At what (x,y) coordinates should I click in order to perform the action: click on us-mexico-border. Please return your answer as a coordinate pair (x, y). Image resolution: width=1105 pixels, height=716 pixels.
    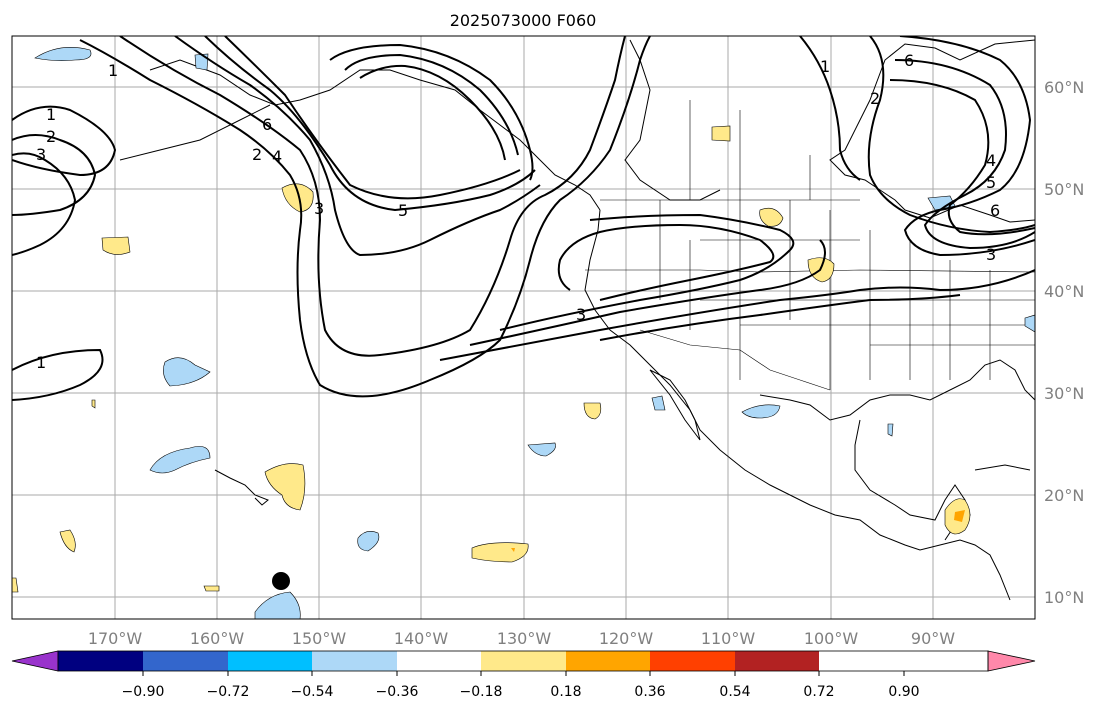
    Looking at the image, I should click on (735, 360).